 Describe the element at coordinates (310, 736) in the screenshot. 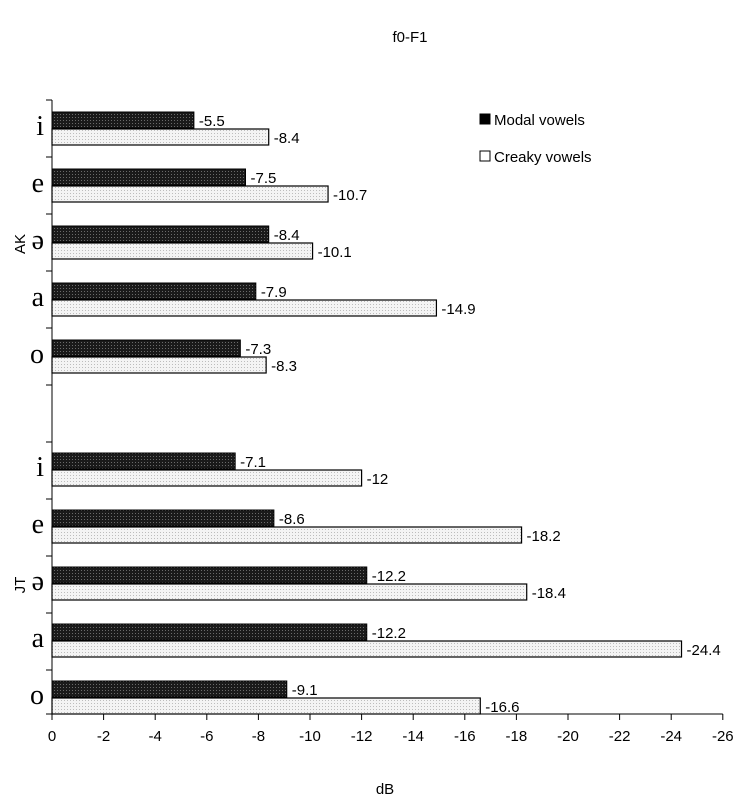

I see `x-tick-label: -10` at that location.